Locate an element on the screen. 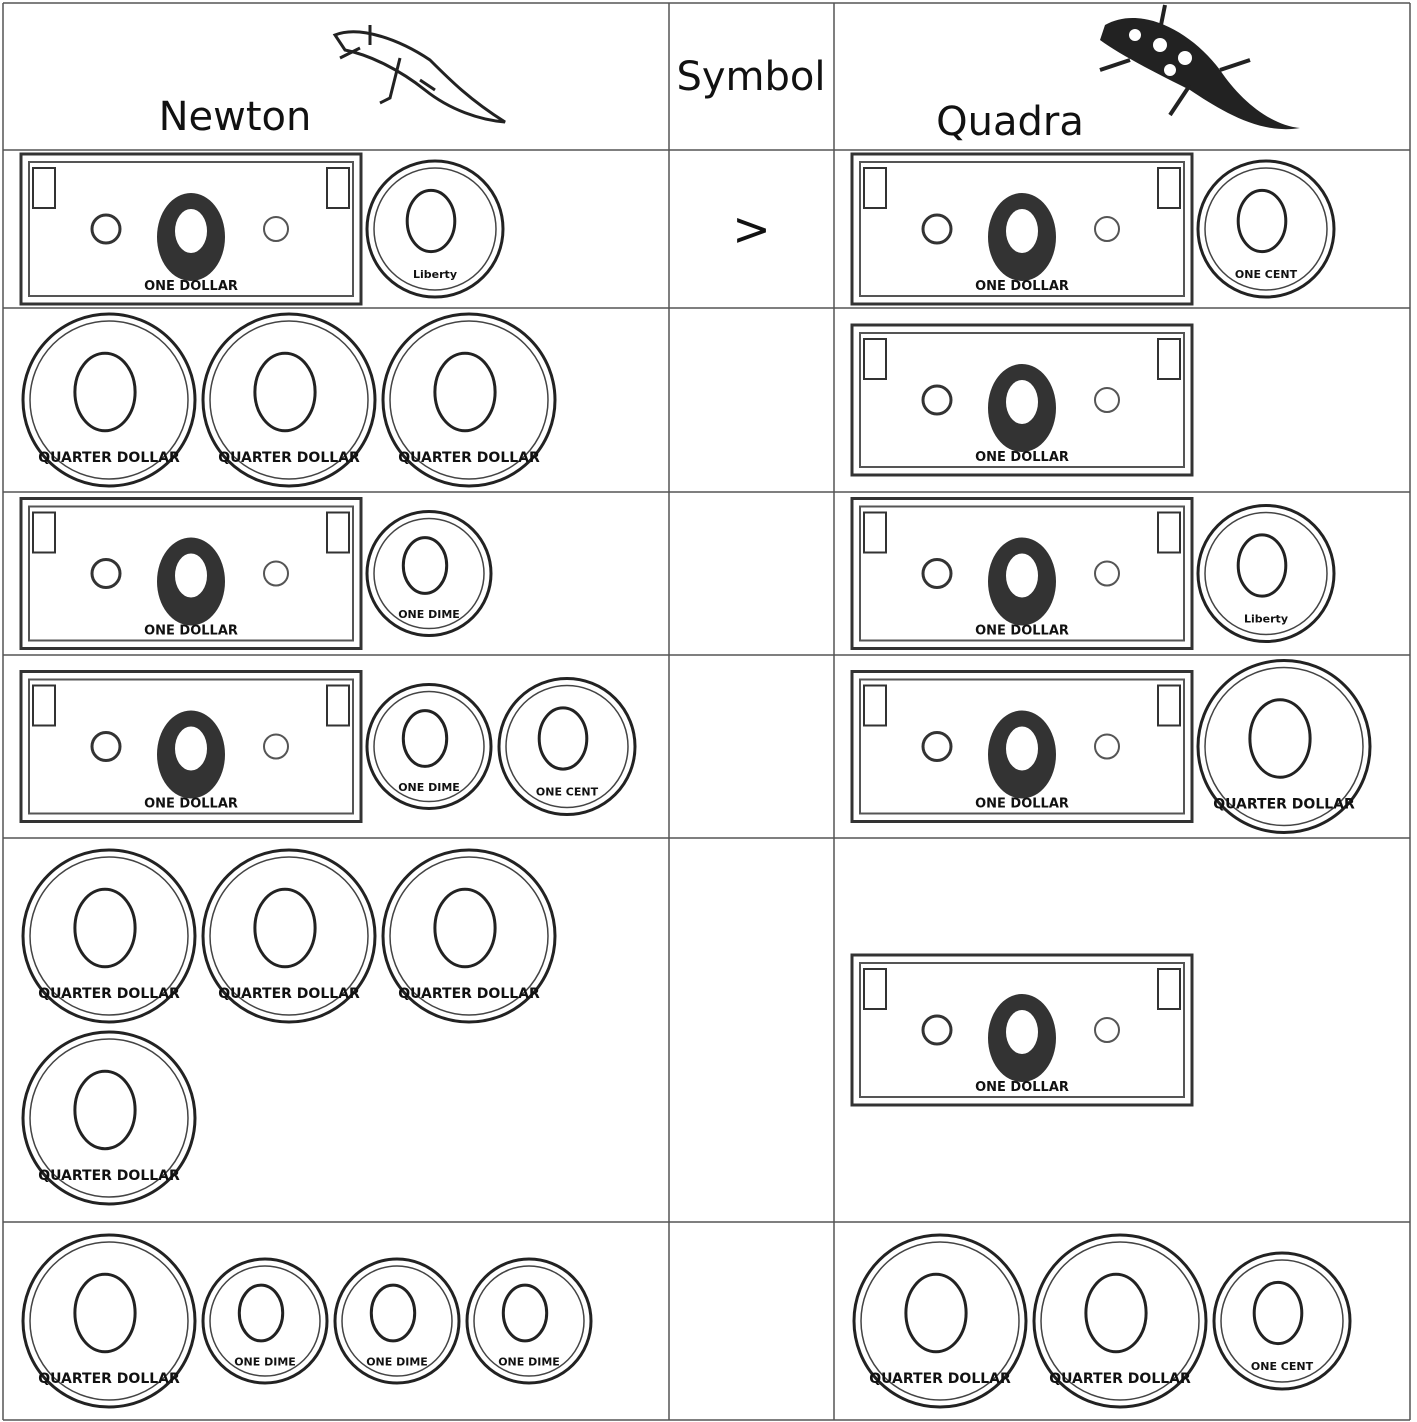 The image size is (1417, 1422). column-header: Symbol is located at coordinates (750, 77).